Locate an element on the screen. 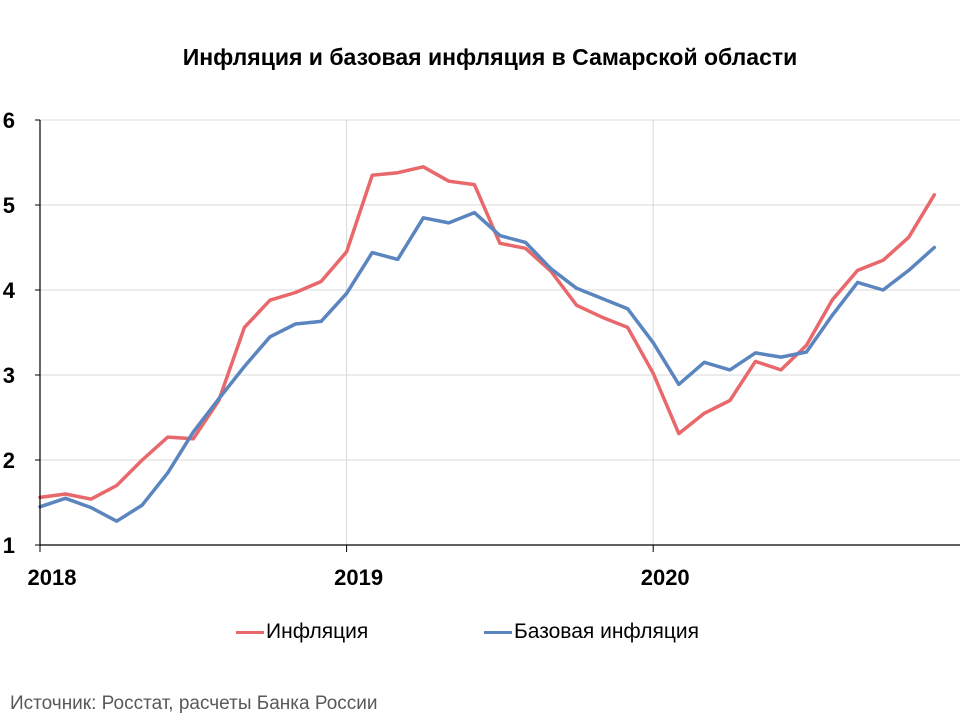  legend-swatch-core-inflation is located at coordinates (498, 632).